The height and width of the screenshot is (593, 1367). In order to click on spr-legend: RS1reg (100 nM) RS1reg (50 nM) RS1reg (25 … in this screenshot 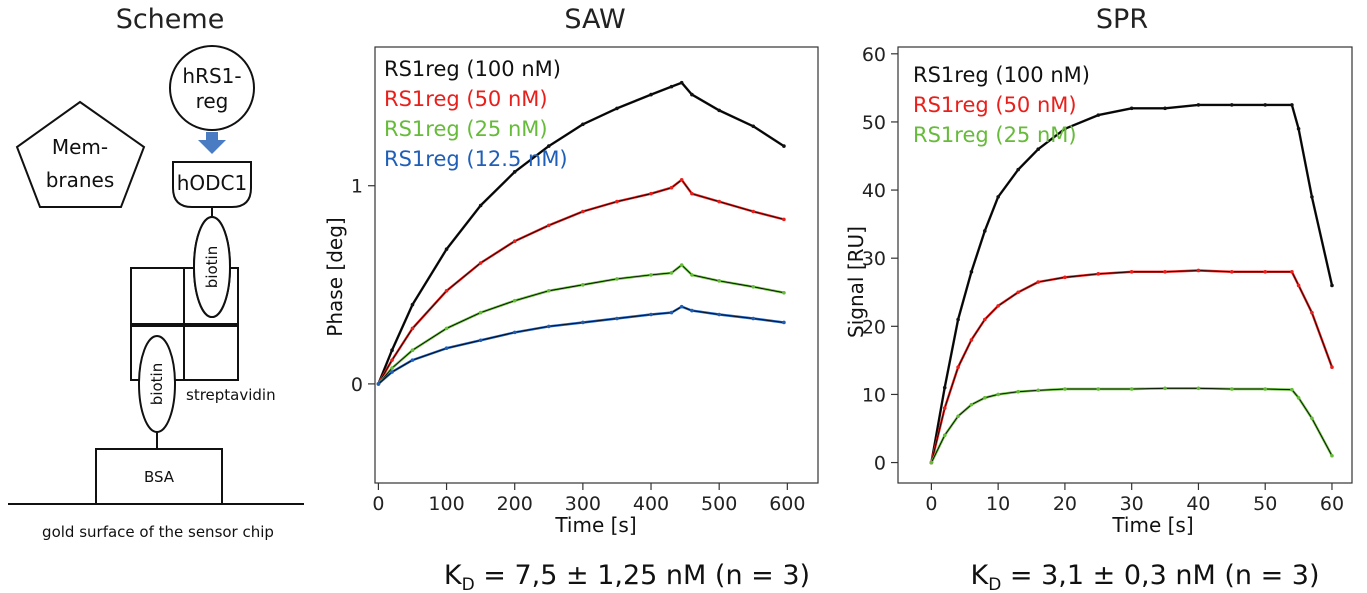, I will do `click(1001, 105)`.